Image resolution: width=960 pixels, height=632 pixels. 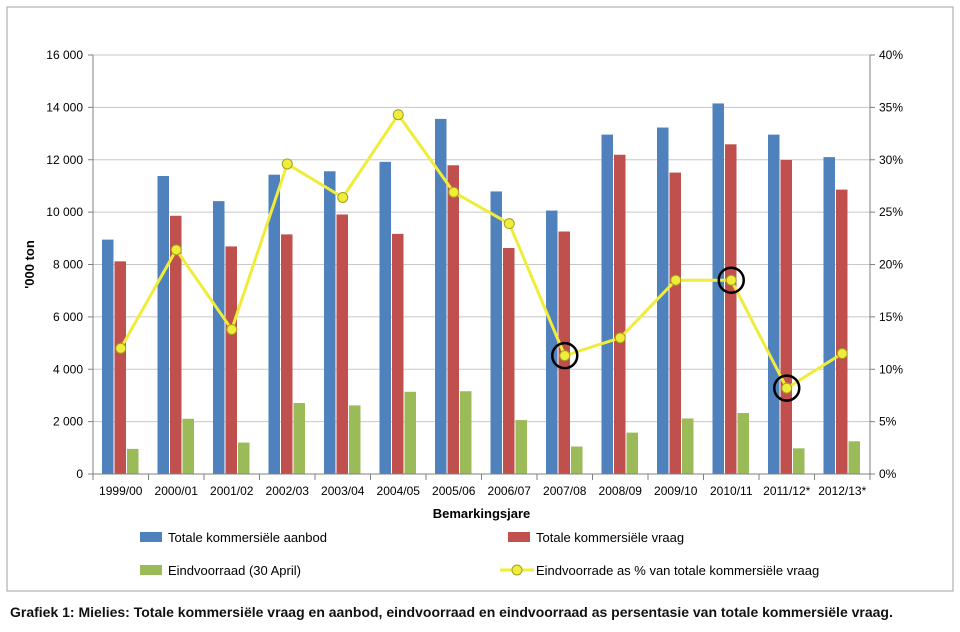 What do you see at coordinates (891, 369) in the screenshot?
I see `y2-tick-label: 10%` at bounding box center [891, 369].